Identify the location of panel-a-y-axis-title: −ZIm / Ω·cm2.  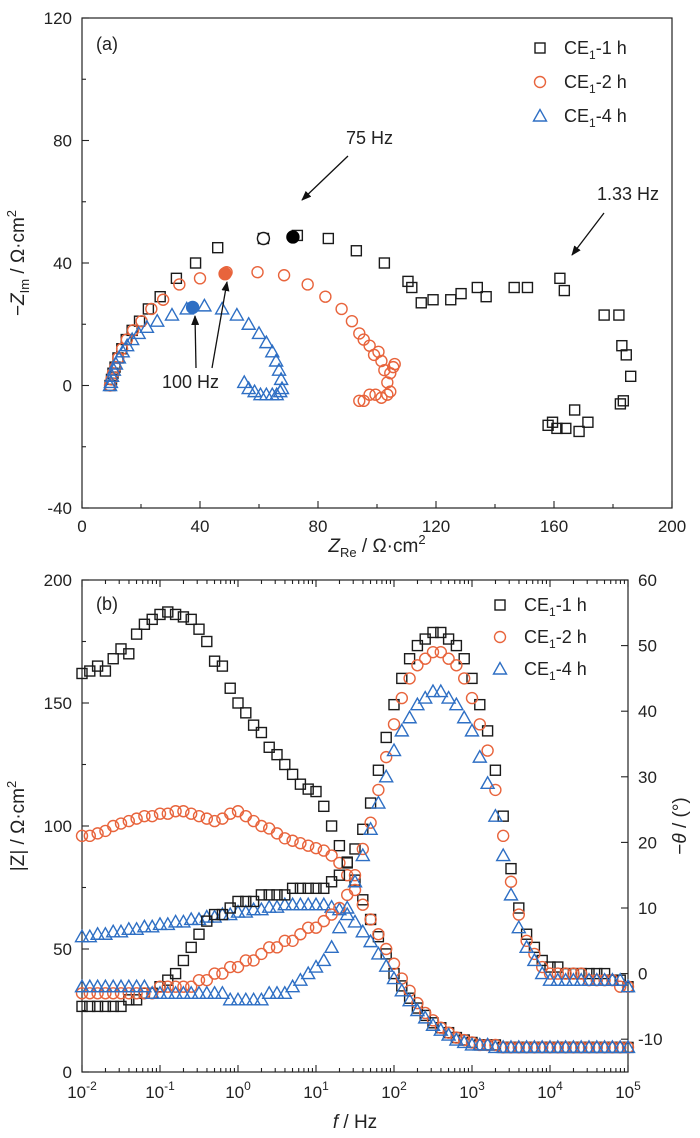
(18, 263).